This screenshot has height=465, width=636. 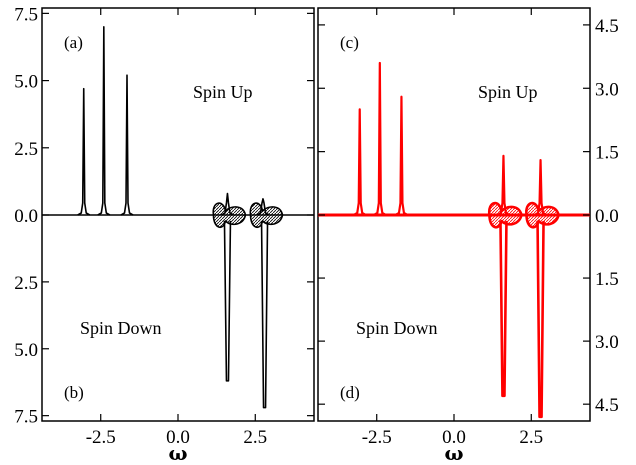 What do you see at coordinates (74, 392) in the screenshot?
I see `panel-label-b: (b)` at bounding box center [74, 392].